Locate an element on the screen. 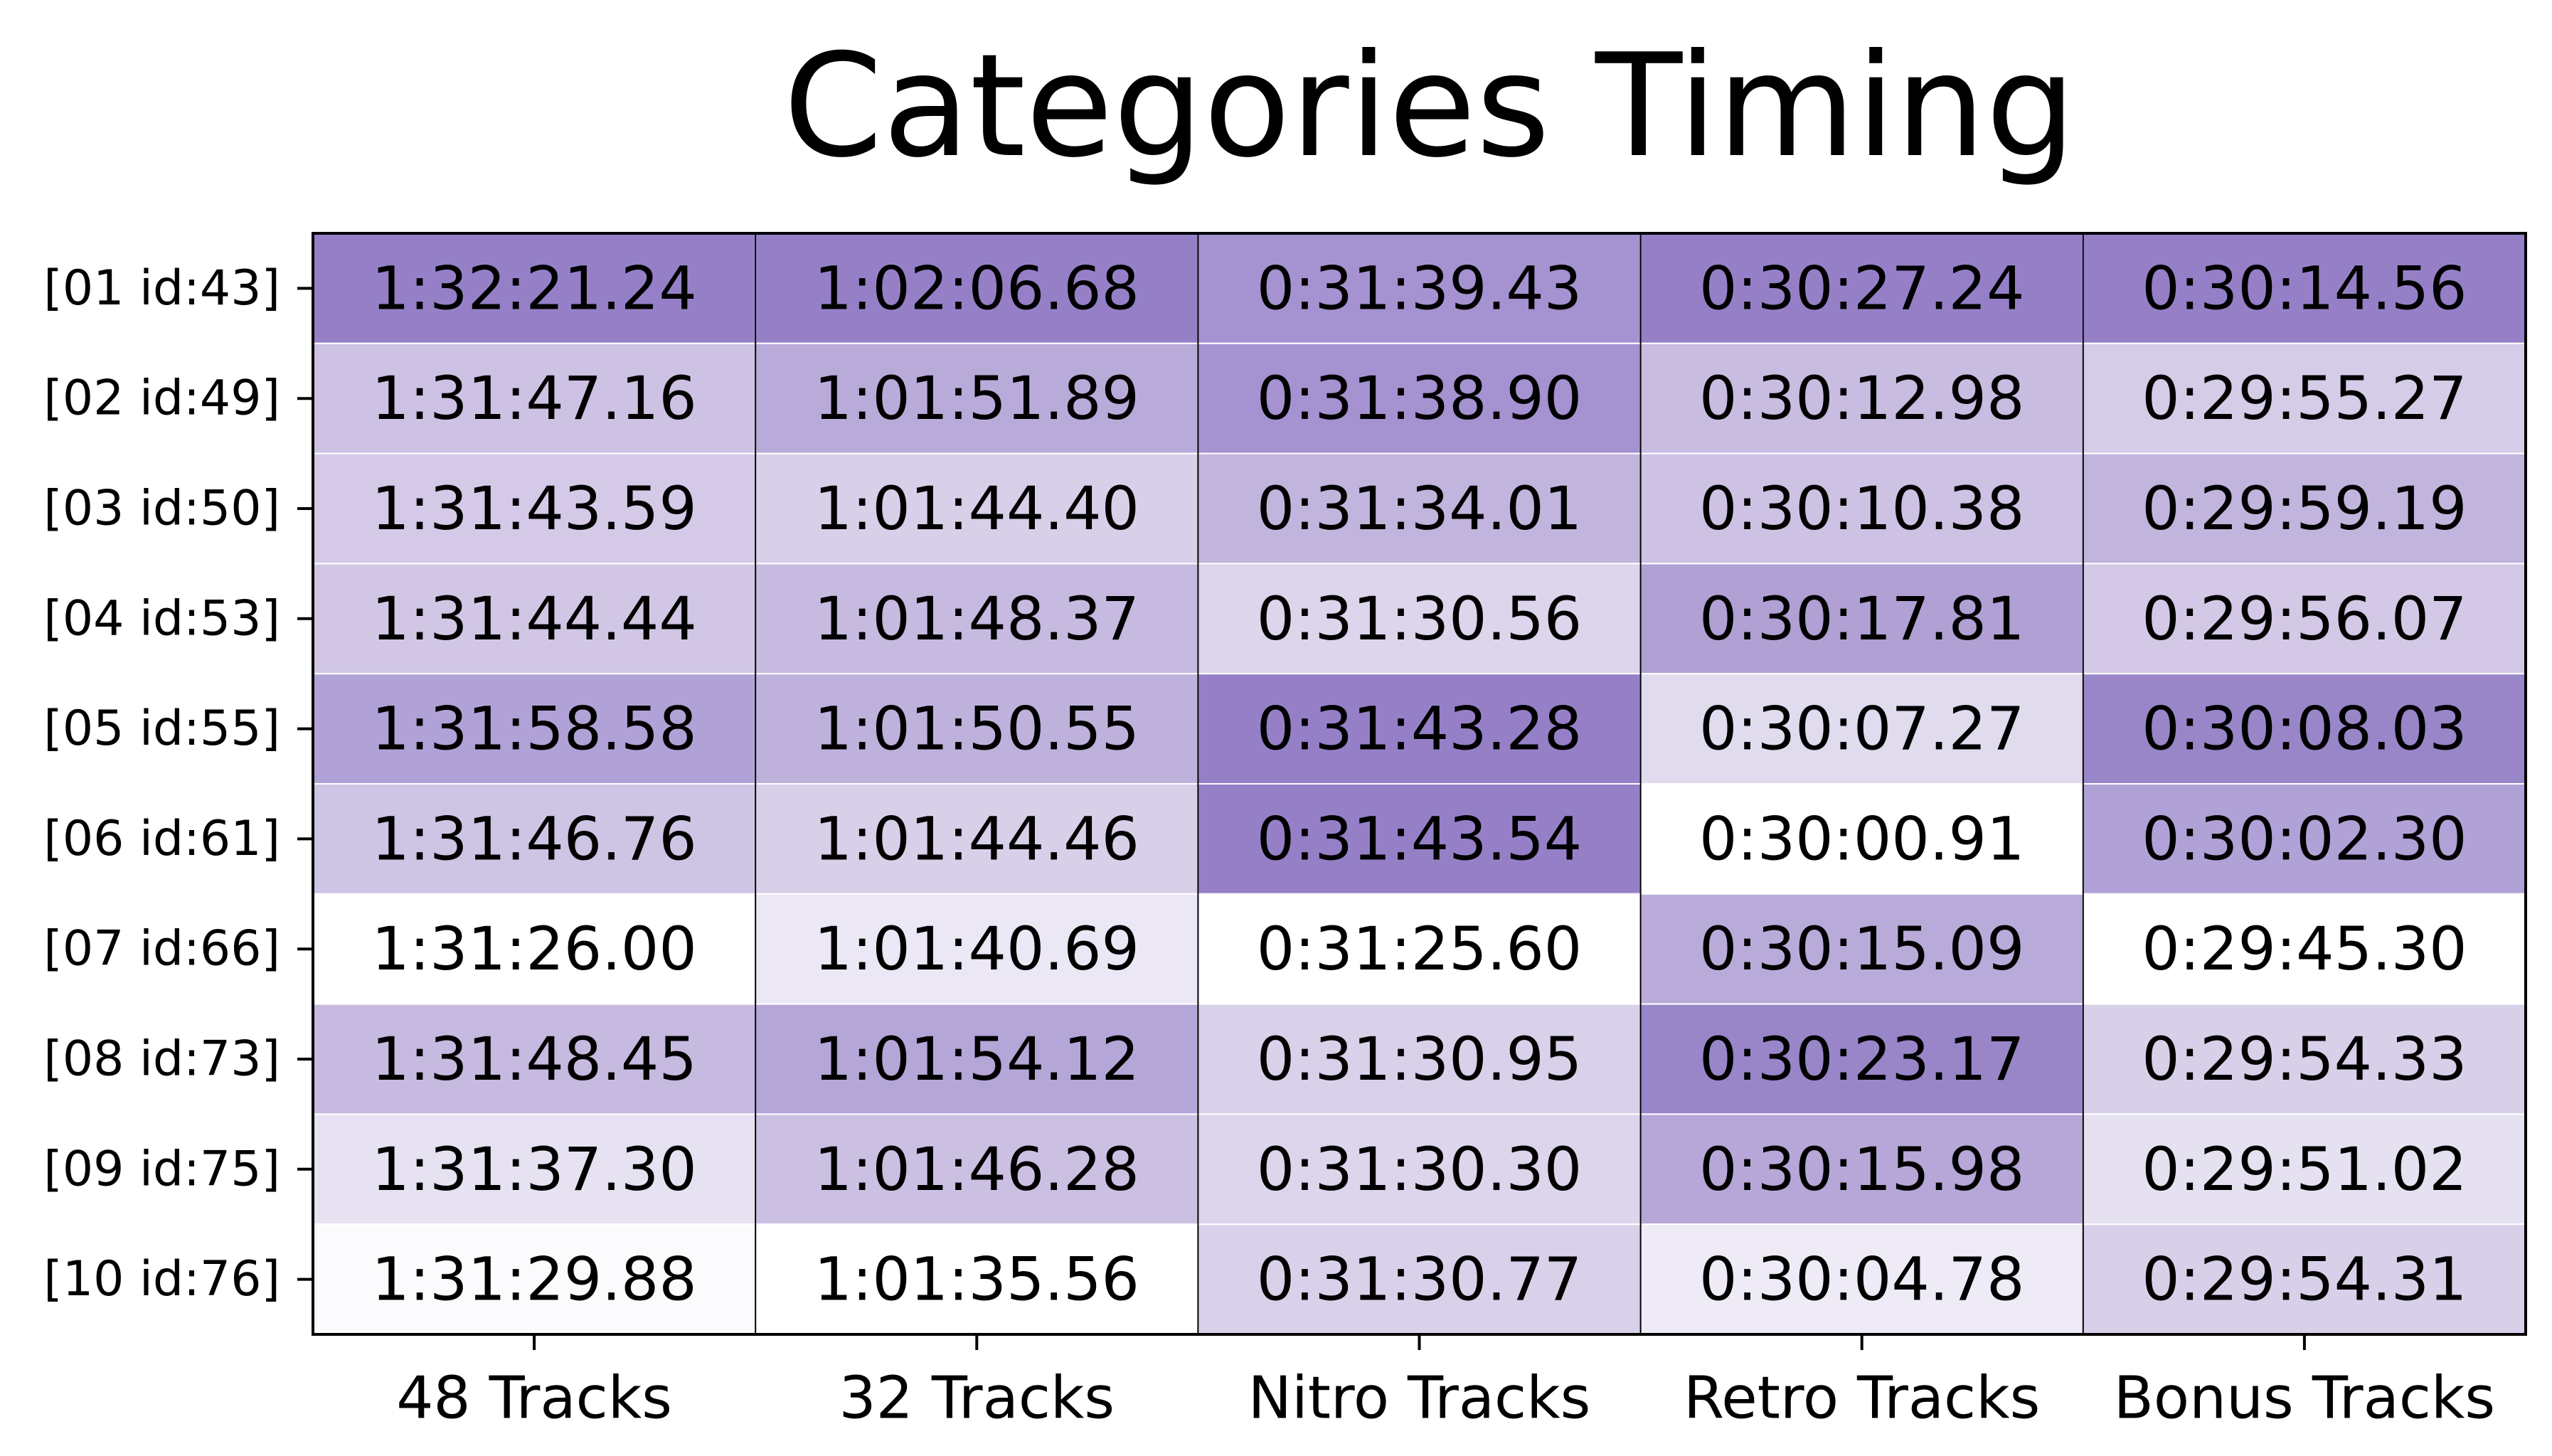  cell-value: 1:01:46.28 is located at coordinates (976, 1169).